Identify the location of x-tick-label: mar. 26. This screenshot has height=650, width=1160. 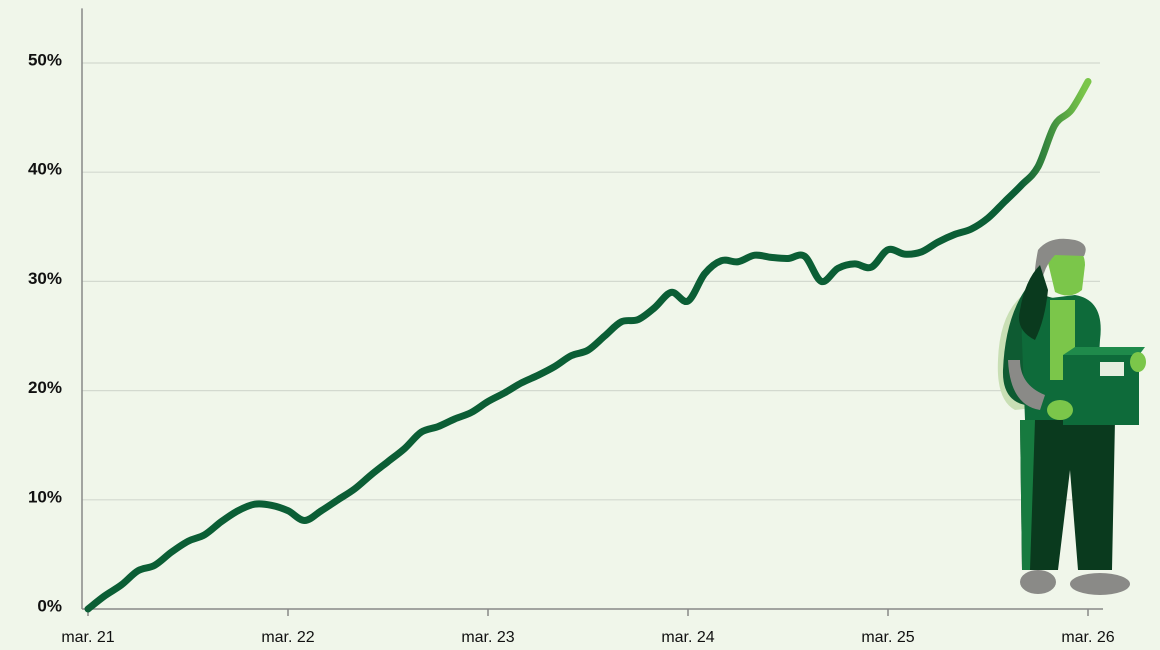
(1087, 637).